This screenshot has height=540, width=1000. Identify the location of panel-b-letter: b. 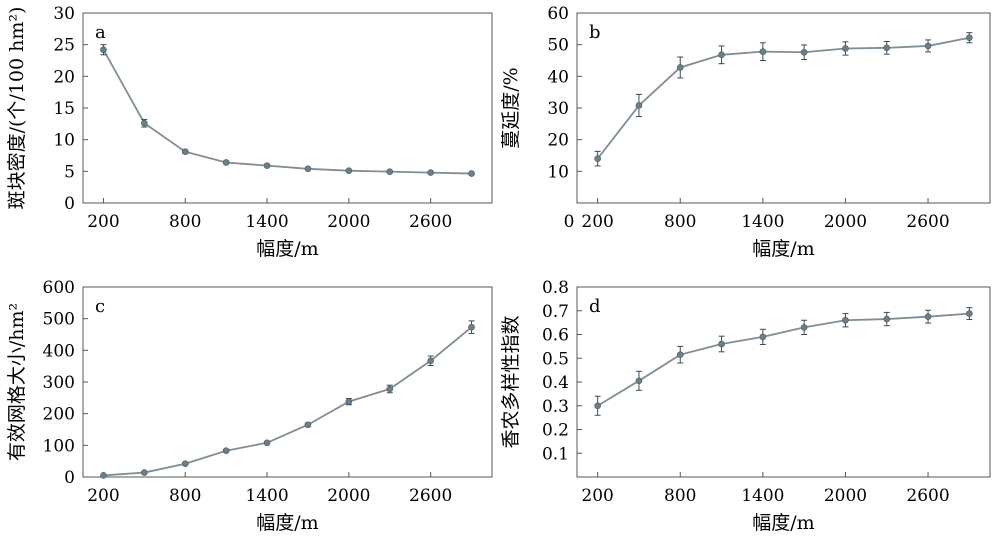
(595, 32).